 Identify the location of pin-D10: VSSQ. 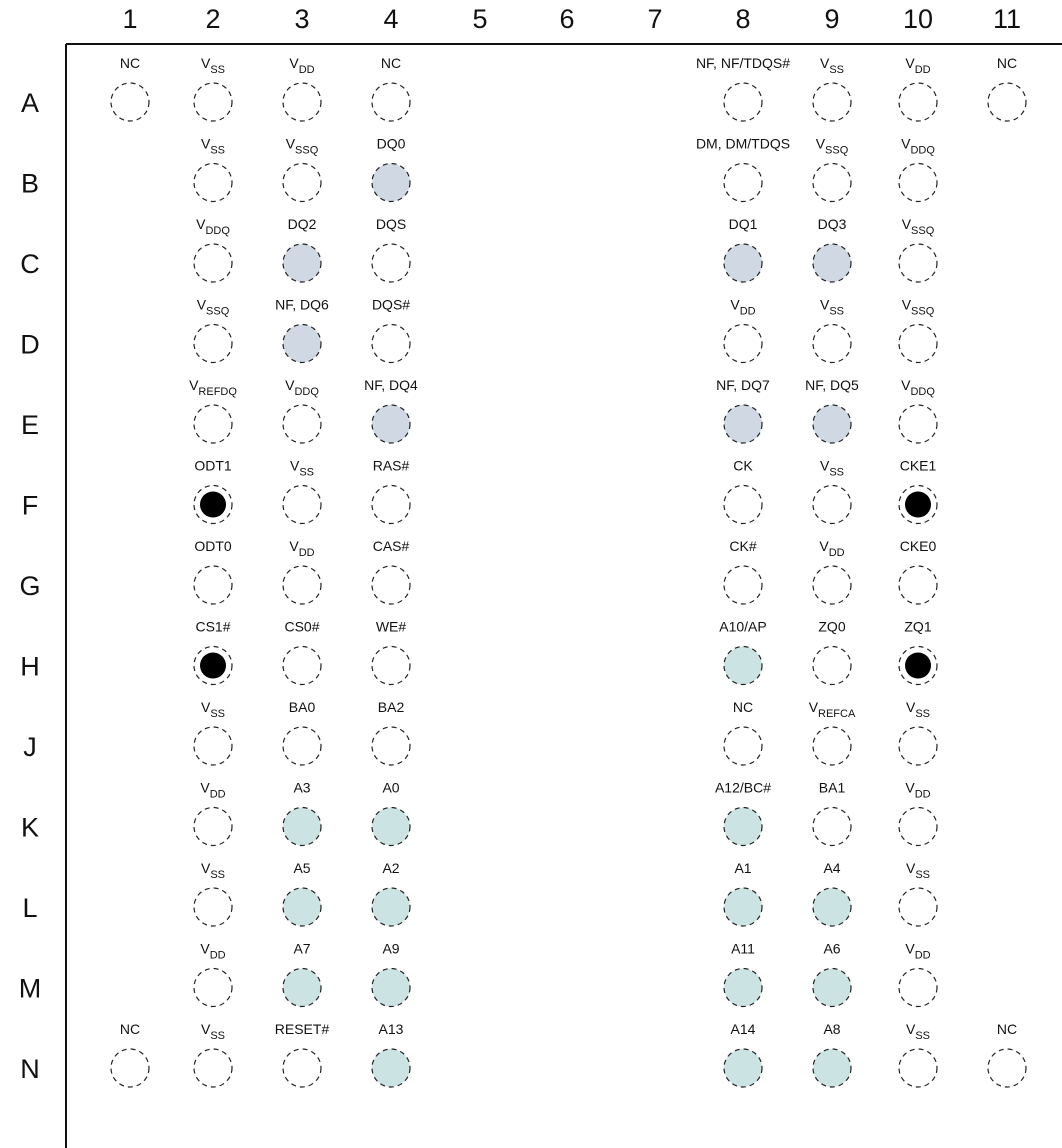
(918, 330).